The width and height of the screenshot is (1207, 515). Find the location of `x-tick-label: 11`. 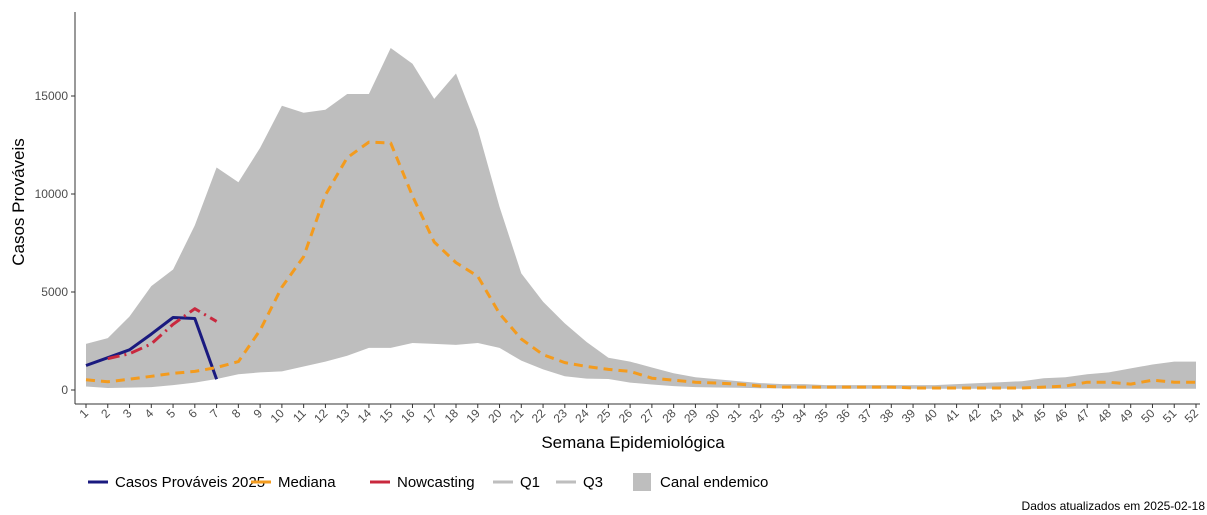

x-tick-label: 11 is located at coordinates (299, 415).